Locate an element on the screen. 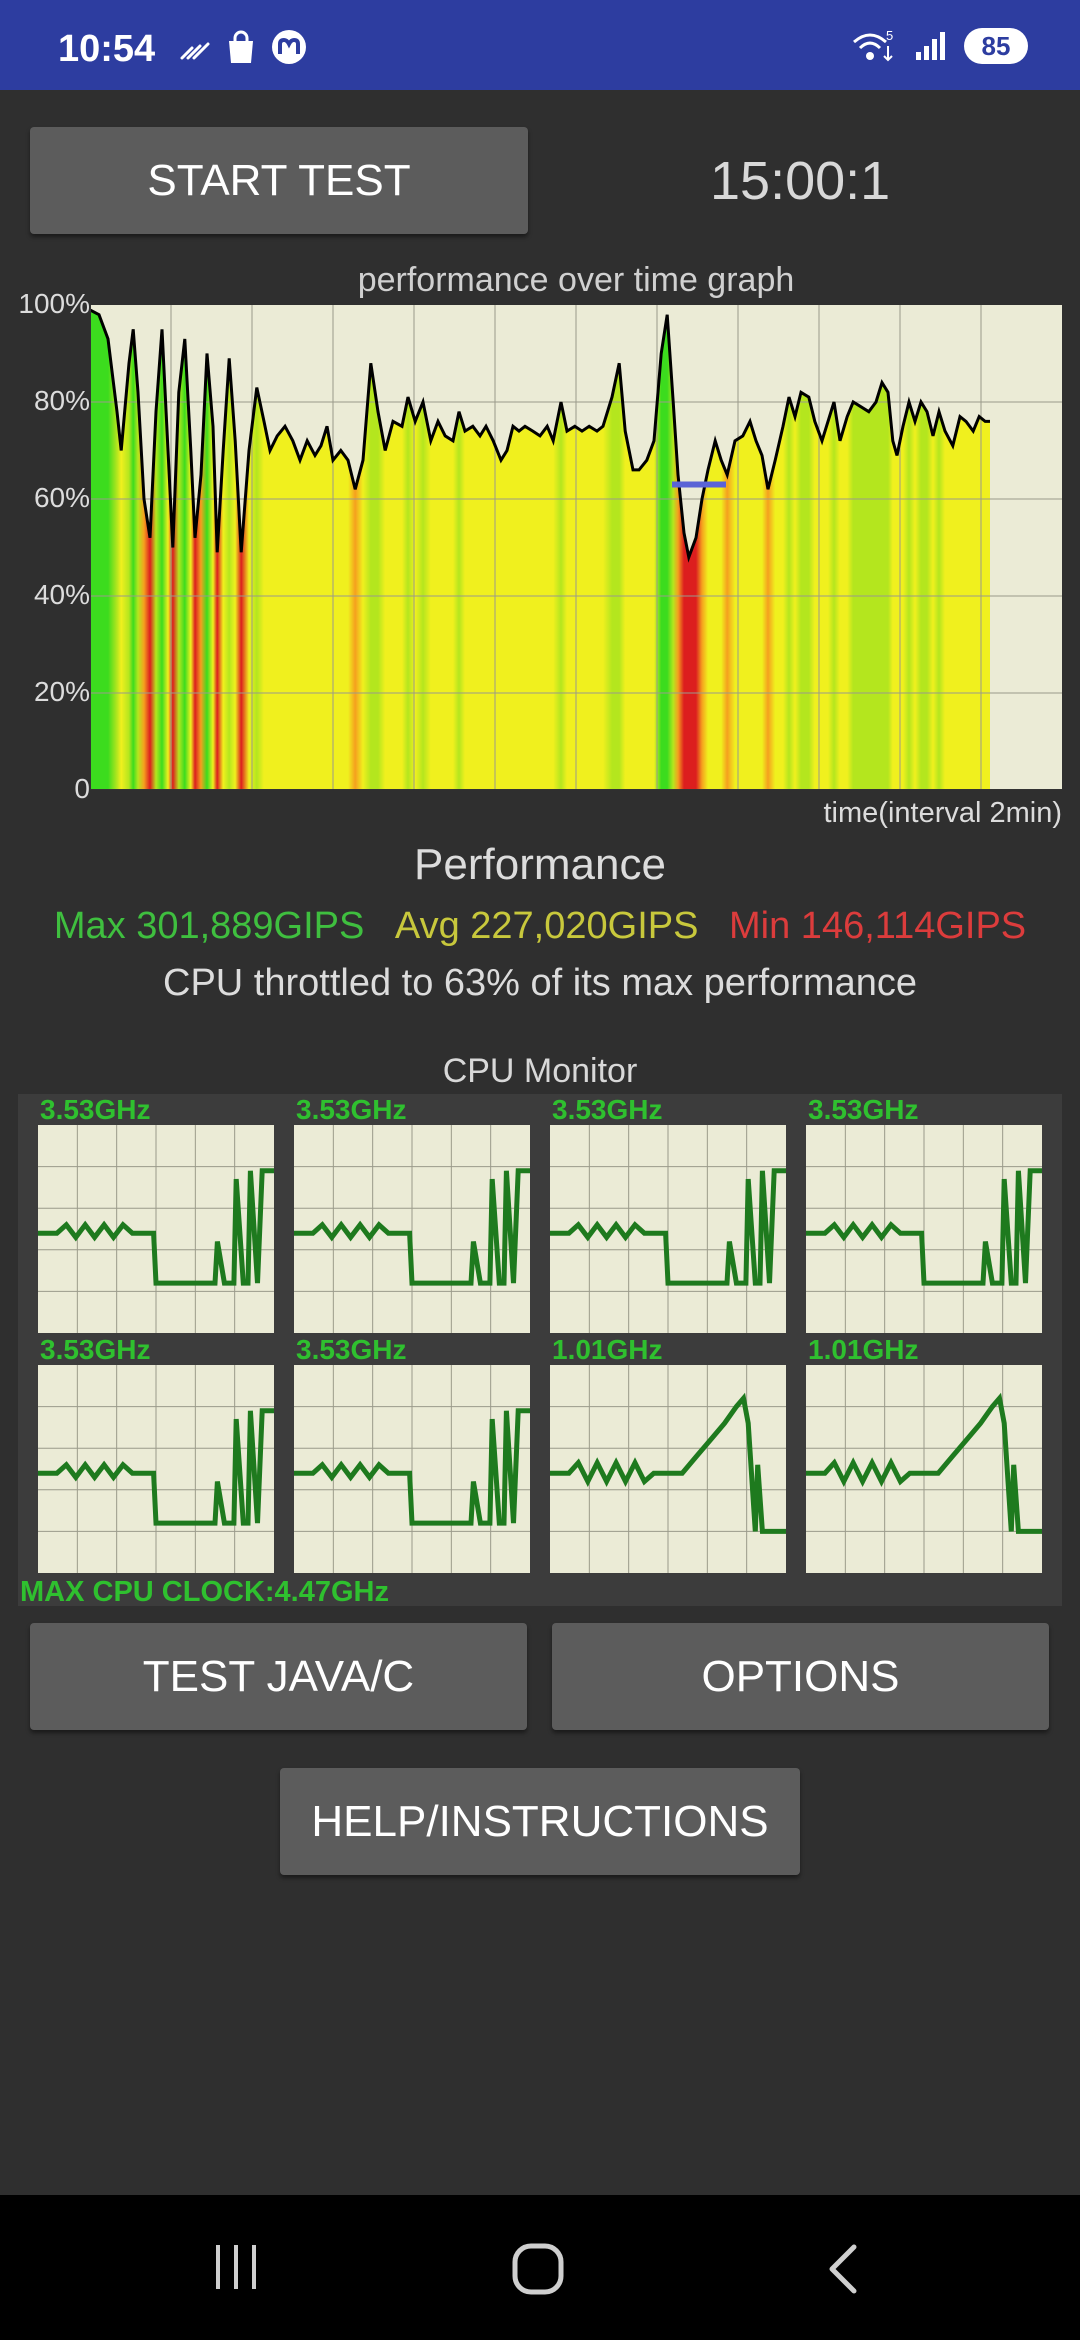 Image resolution: width=1080 pixels, height=2340 pixels. x-axis-label: time(interval 2min) is located at coordinates (943, 813).